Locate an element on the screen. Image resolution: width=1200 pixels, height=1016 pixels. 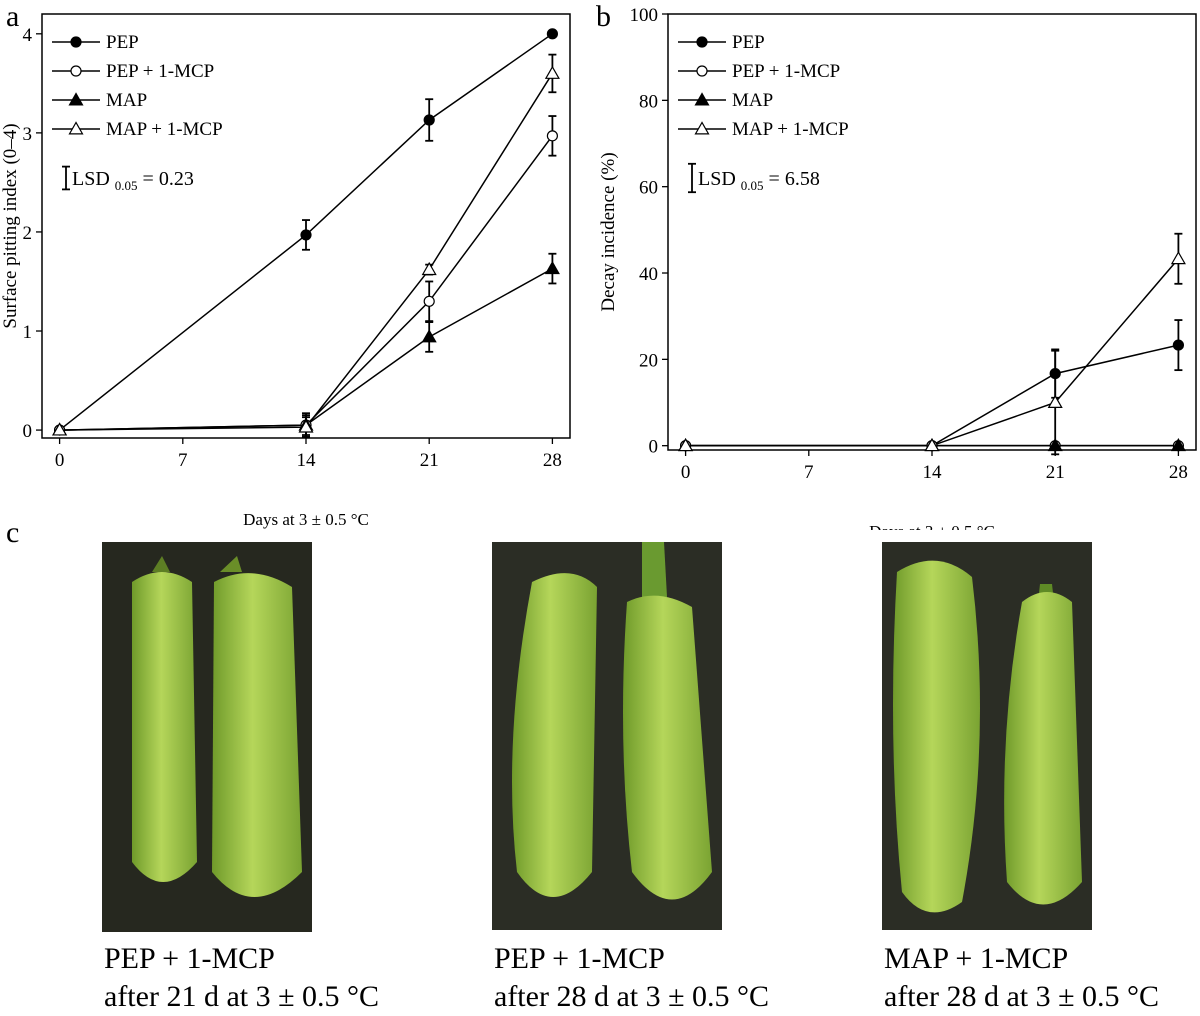
photo-caption: PEP + 1-MCP after 21 d at 3 ± 0.5 °C is located at coordinates (241, 978).